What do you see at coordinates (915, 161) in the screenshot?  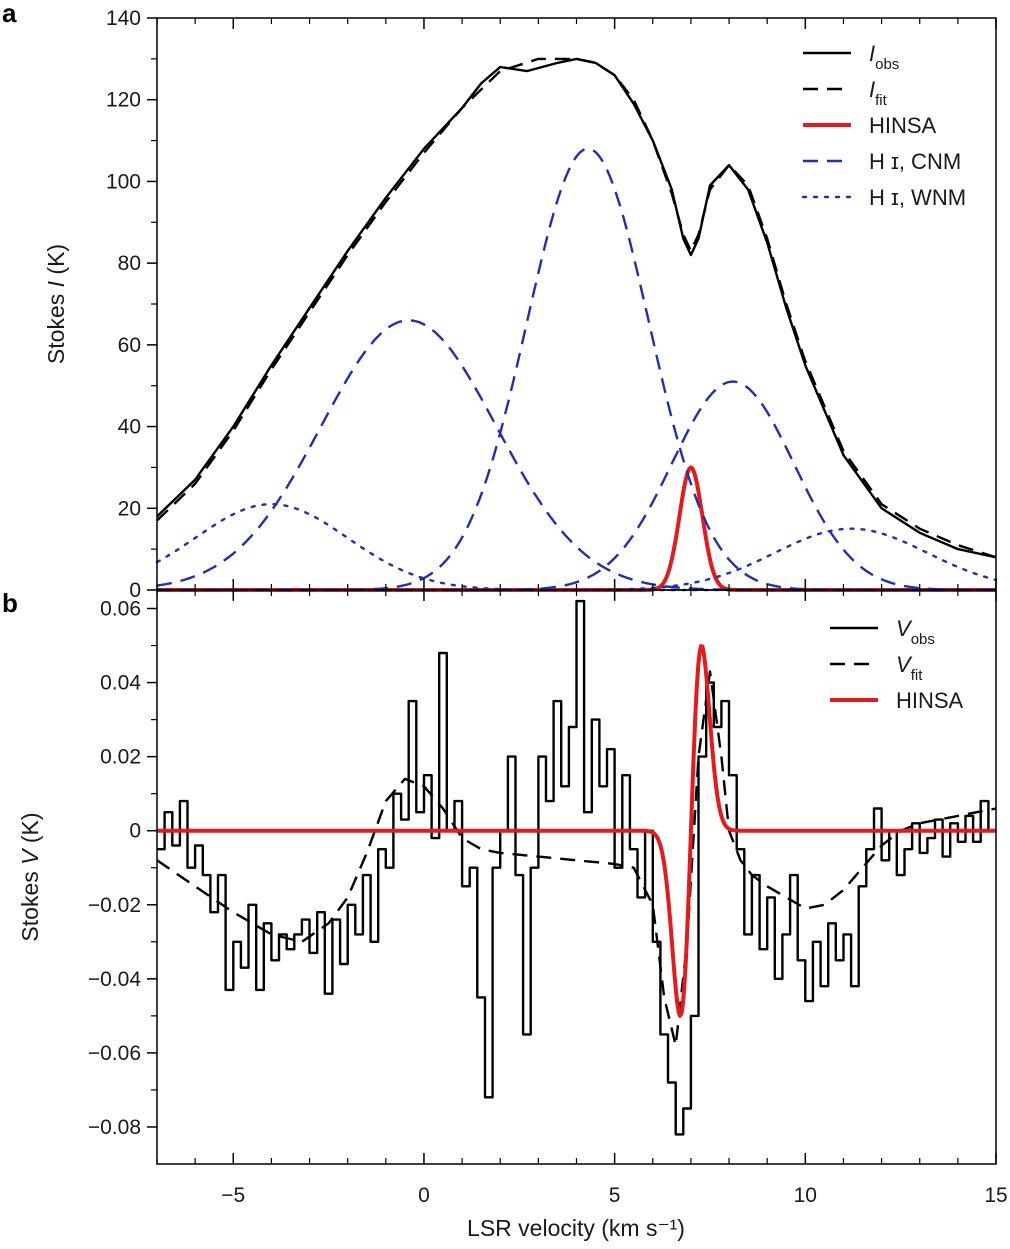 I see `legend-label-3: H ɪ, CNM` at bounding box center [915, 161].